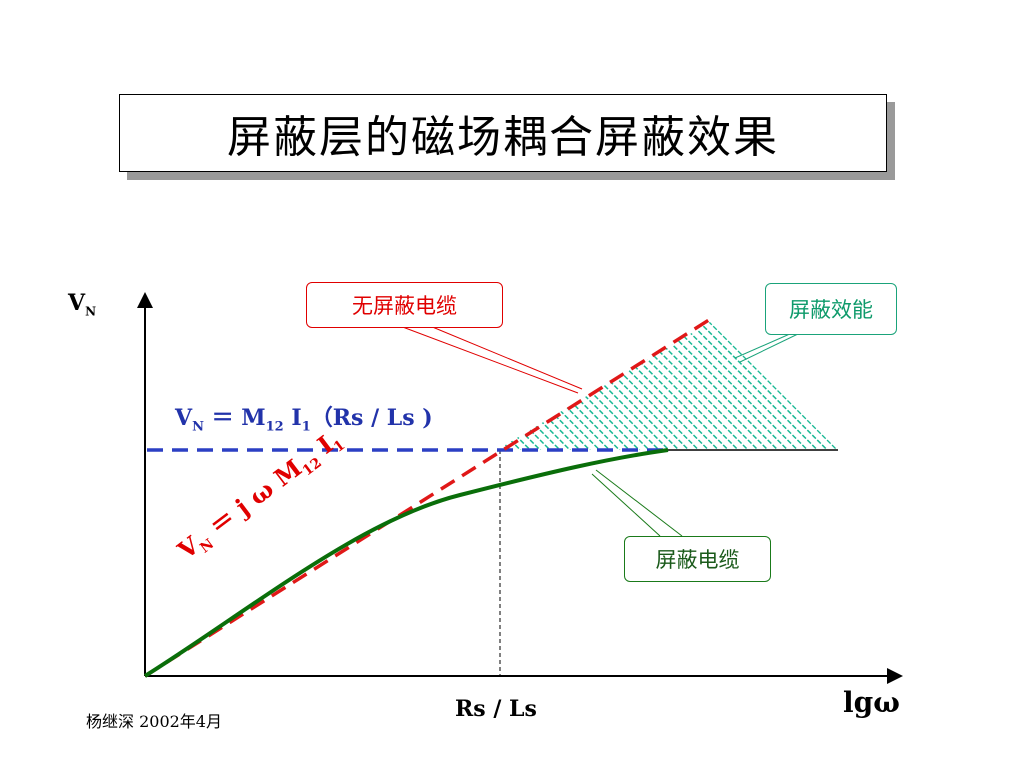  What do you see at coordinates (831, 309) in the screenshot?
I see `shielding-effectiveness-callout: 屏蔽效能` at bounding box center [831, 309].